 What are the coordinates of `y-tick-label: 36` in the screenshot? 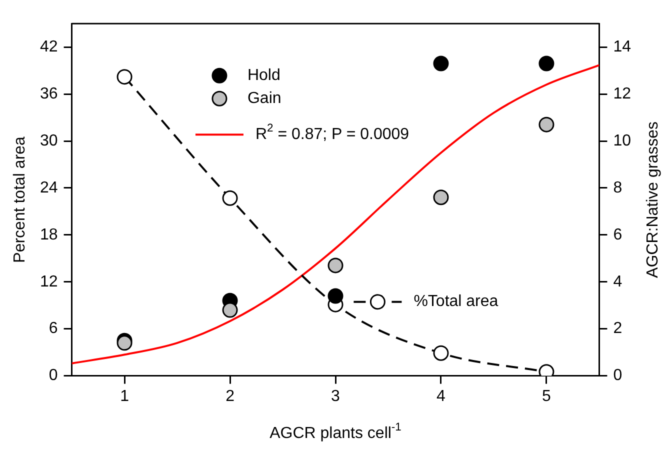 It's located at (49, 93).